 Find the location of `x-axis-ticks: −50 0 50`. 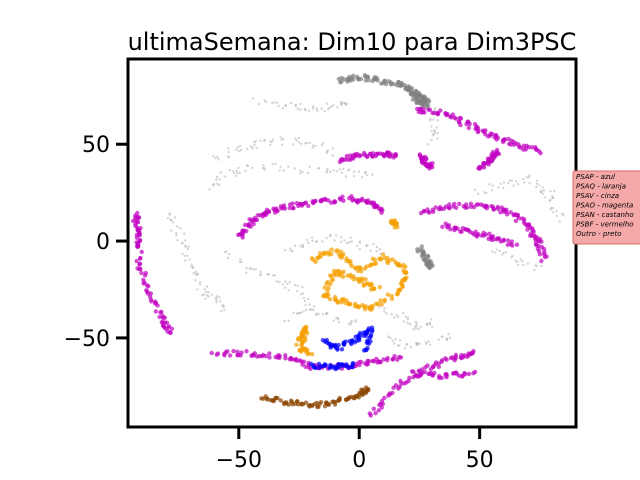

x-axis-ticks: −50 0 50 is located at coordinates (355, 450).